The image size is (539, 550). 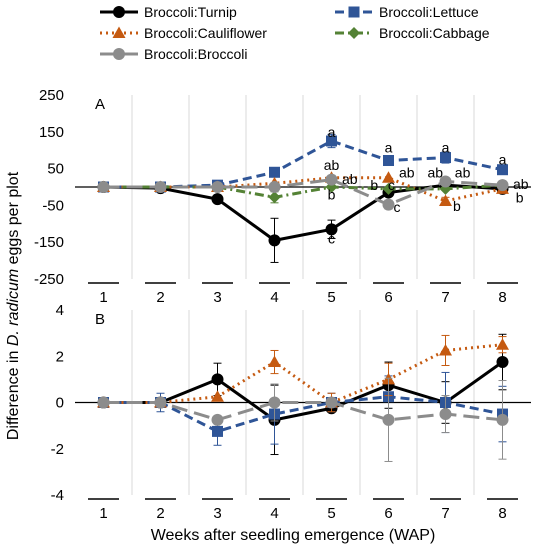 I want to click on y-axis-label-species: D. radicum, so click(x=13, y=307).